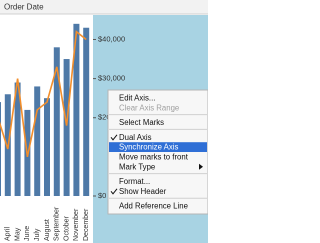 Image resolution: width=320 pixels, height=243 pixels. What do you see at coordinates (111, 38) in the screenshot?
I see `y-tick-label: $40,000` at bounding box center [111, 38].